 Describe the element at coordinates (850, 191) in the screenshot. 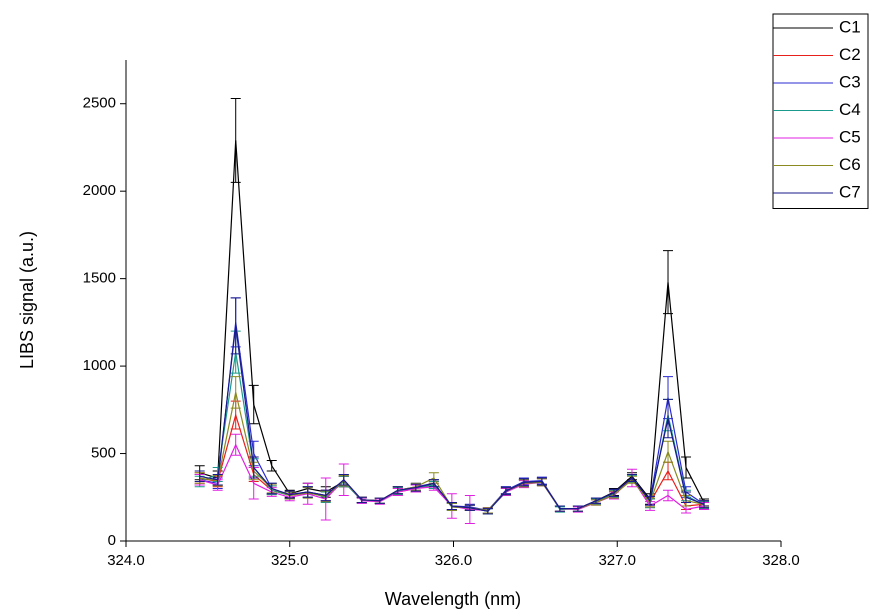

I see `legend-label: C7` at that location.